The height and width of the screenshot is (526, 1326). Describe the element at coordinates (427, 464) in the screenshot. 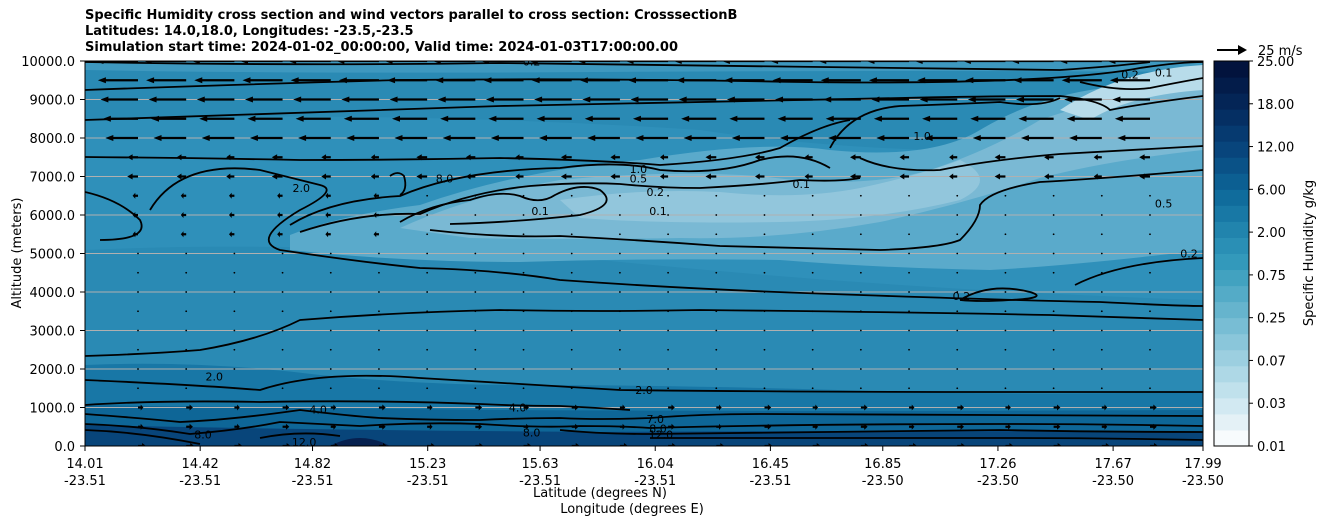

I see `x-tick-label-lat: 15.23` at that location.